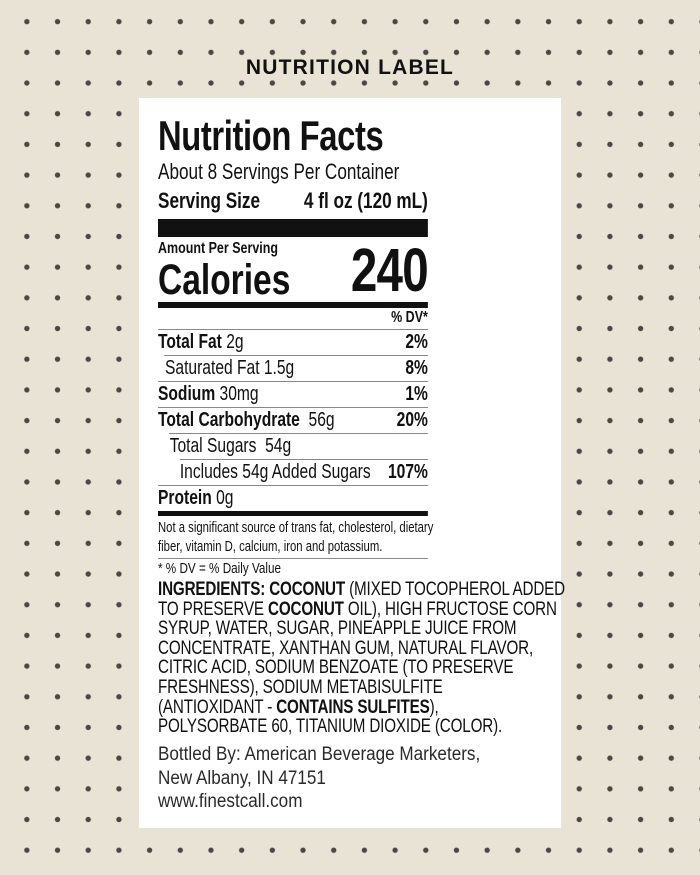 Image resolution: width=700 pixels, height=875 pixels. Describe the element at coordinates (209, 200) in the screenshot. I see `serving-size-label: Serving Size` at that location.